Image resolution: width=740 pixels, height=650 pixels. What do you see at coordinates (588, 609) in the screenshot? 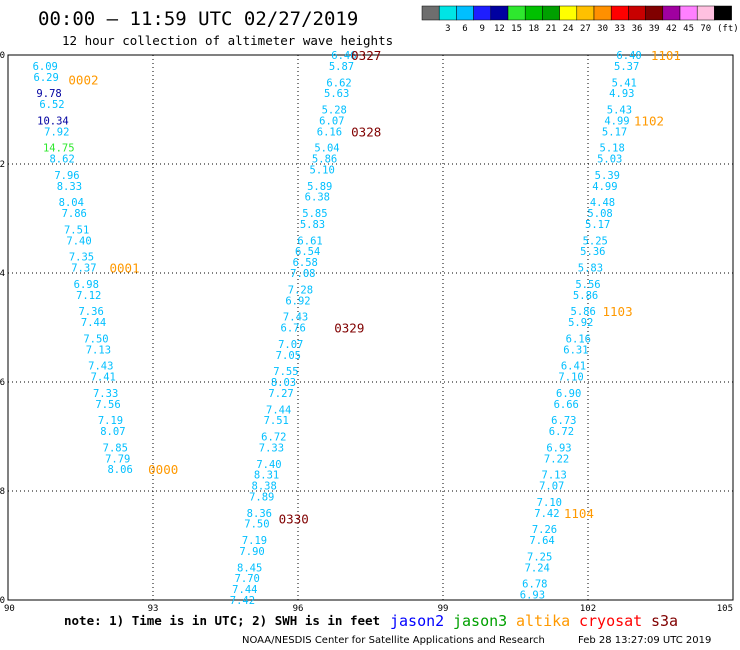
I see `x-tick-label: 102` at bounding box center [588, 609].